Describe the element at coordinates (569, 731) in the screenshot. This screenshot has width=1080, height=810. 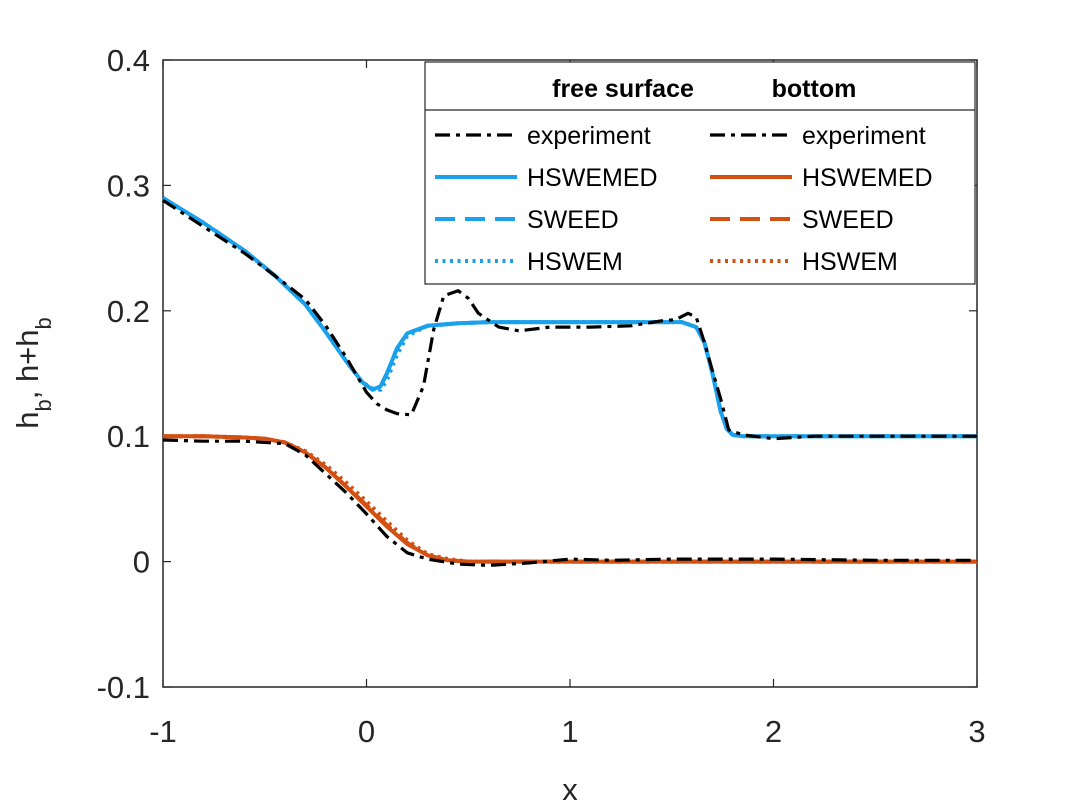
I see `x-tick-label: 1` at that location.